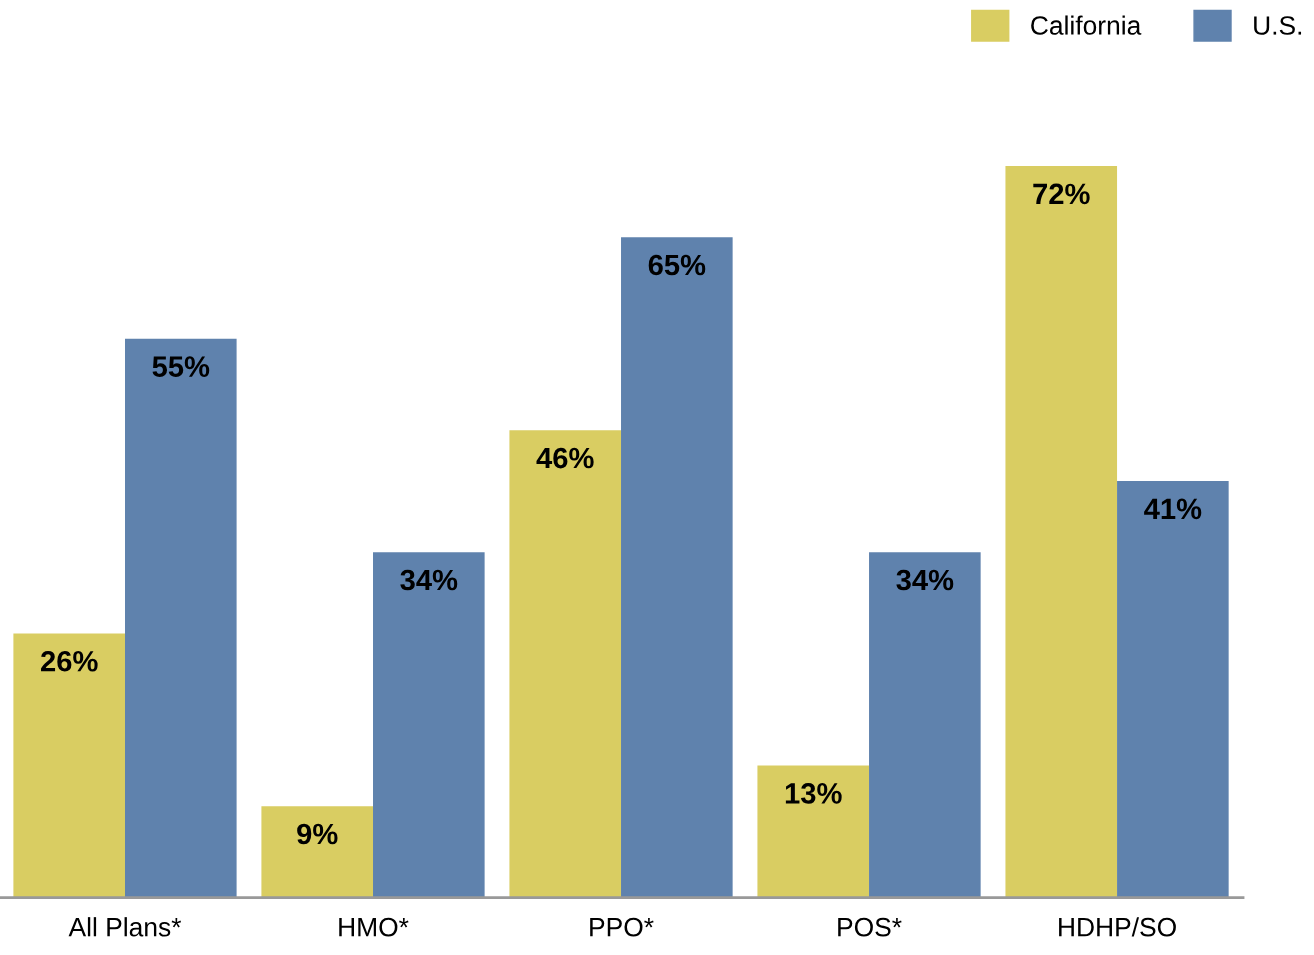 The image size is (1314, 955). Describe the element at coordinates (1117, 927) in the screenshot. I see `x-tick-label: HDHP/SO` at that location.